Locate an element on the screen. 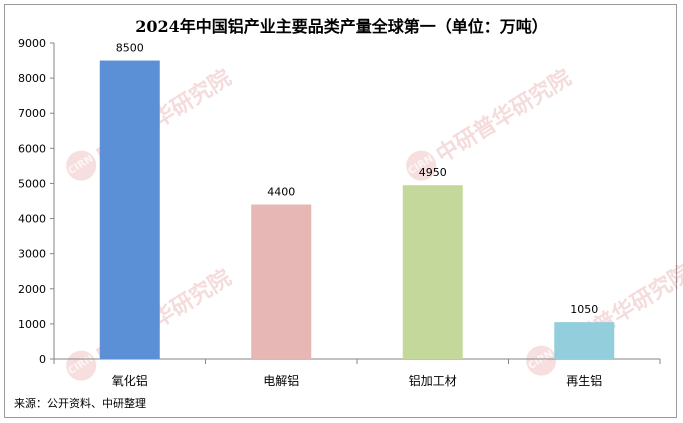 Image resolution: width=683 pixels, height=423 pixels. y-tick-label: 6000 is located at coordinates (32, 148).